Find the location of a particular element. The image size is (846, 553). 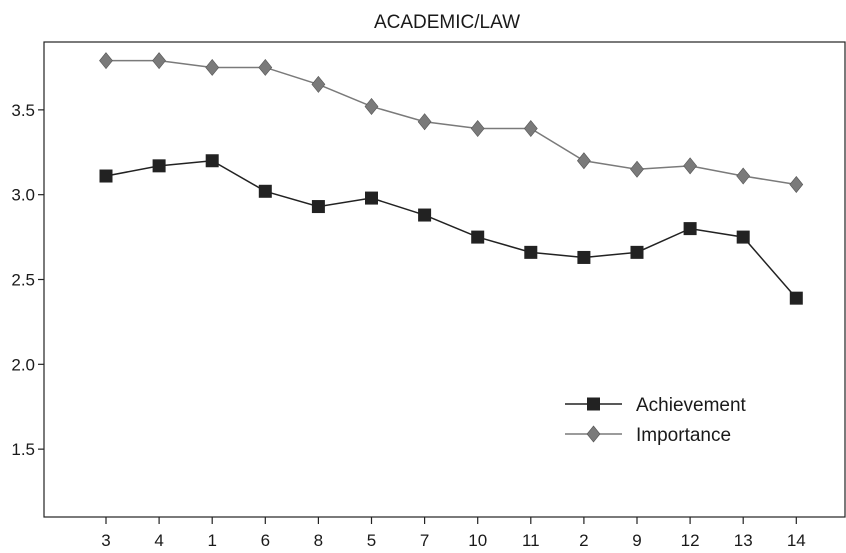

x-tick-label: 14 is located at coordinates (796, 540).